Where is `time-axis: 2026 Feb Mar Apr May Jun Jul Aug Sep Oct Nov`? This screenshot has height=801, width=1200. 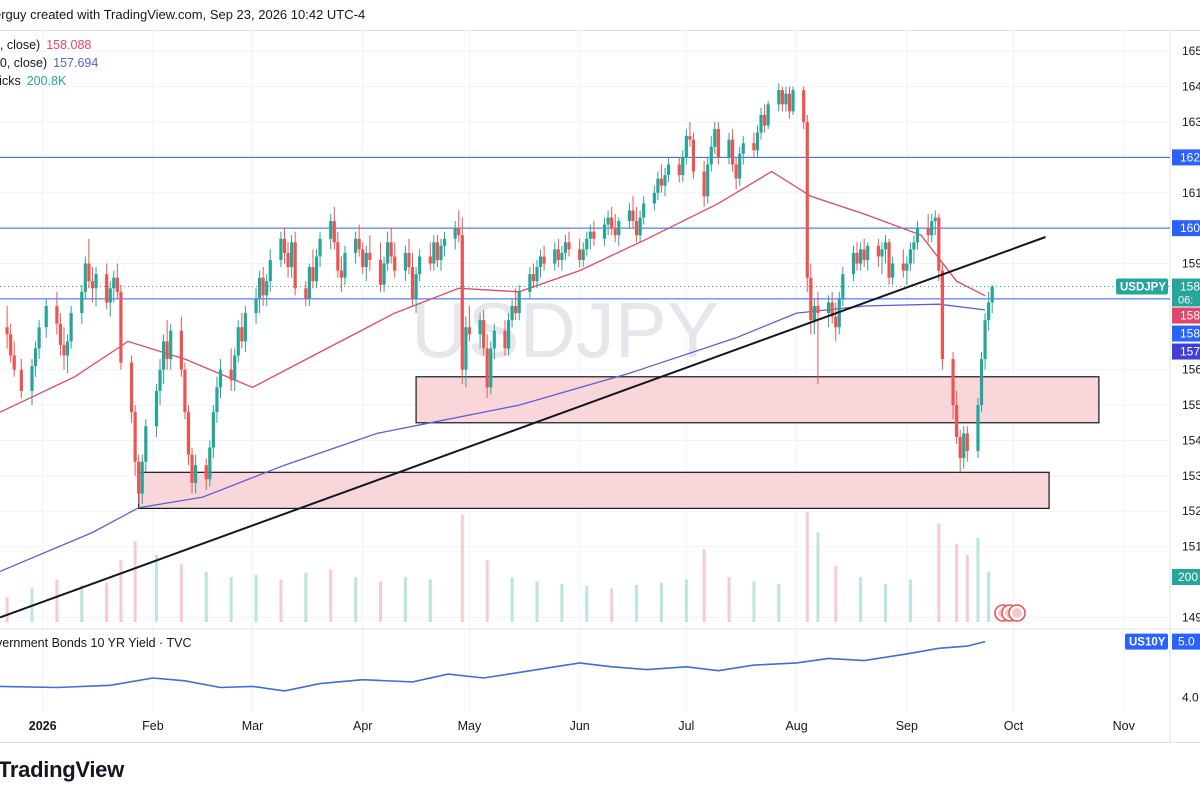 time-axis: 2026 Feb Mar Apr May Jun Jul Aug Sep Oct Nov is located at coordinates (582, 726).